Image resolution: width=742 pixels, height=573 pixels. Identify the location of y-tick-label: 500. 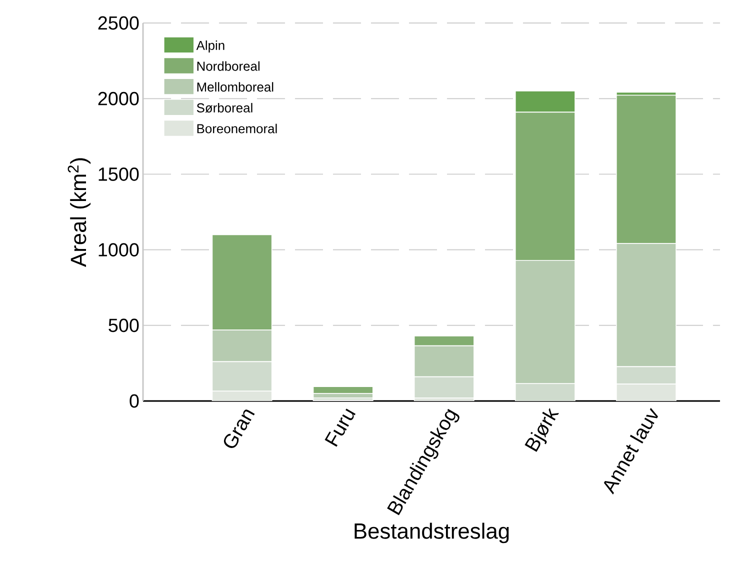
(123, 325).